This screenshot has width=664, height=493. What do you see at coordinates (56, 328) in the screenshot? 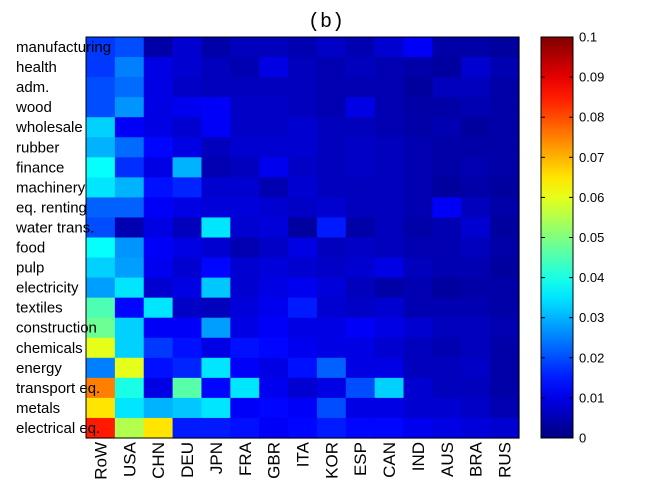
I see `y-tick-label: construction` at bounding box center [56, 328].